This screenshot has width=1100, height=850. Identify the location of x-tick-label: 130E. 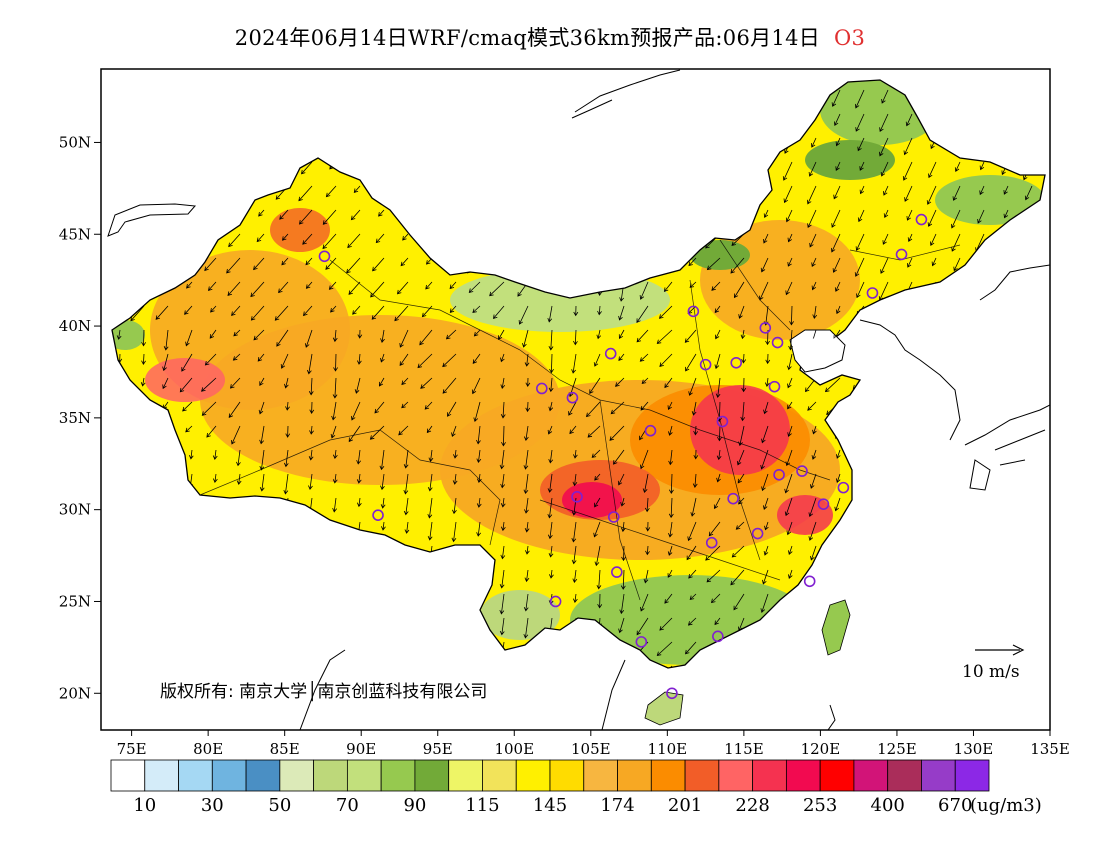
(974, 749).